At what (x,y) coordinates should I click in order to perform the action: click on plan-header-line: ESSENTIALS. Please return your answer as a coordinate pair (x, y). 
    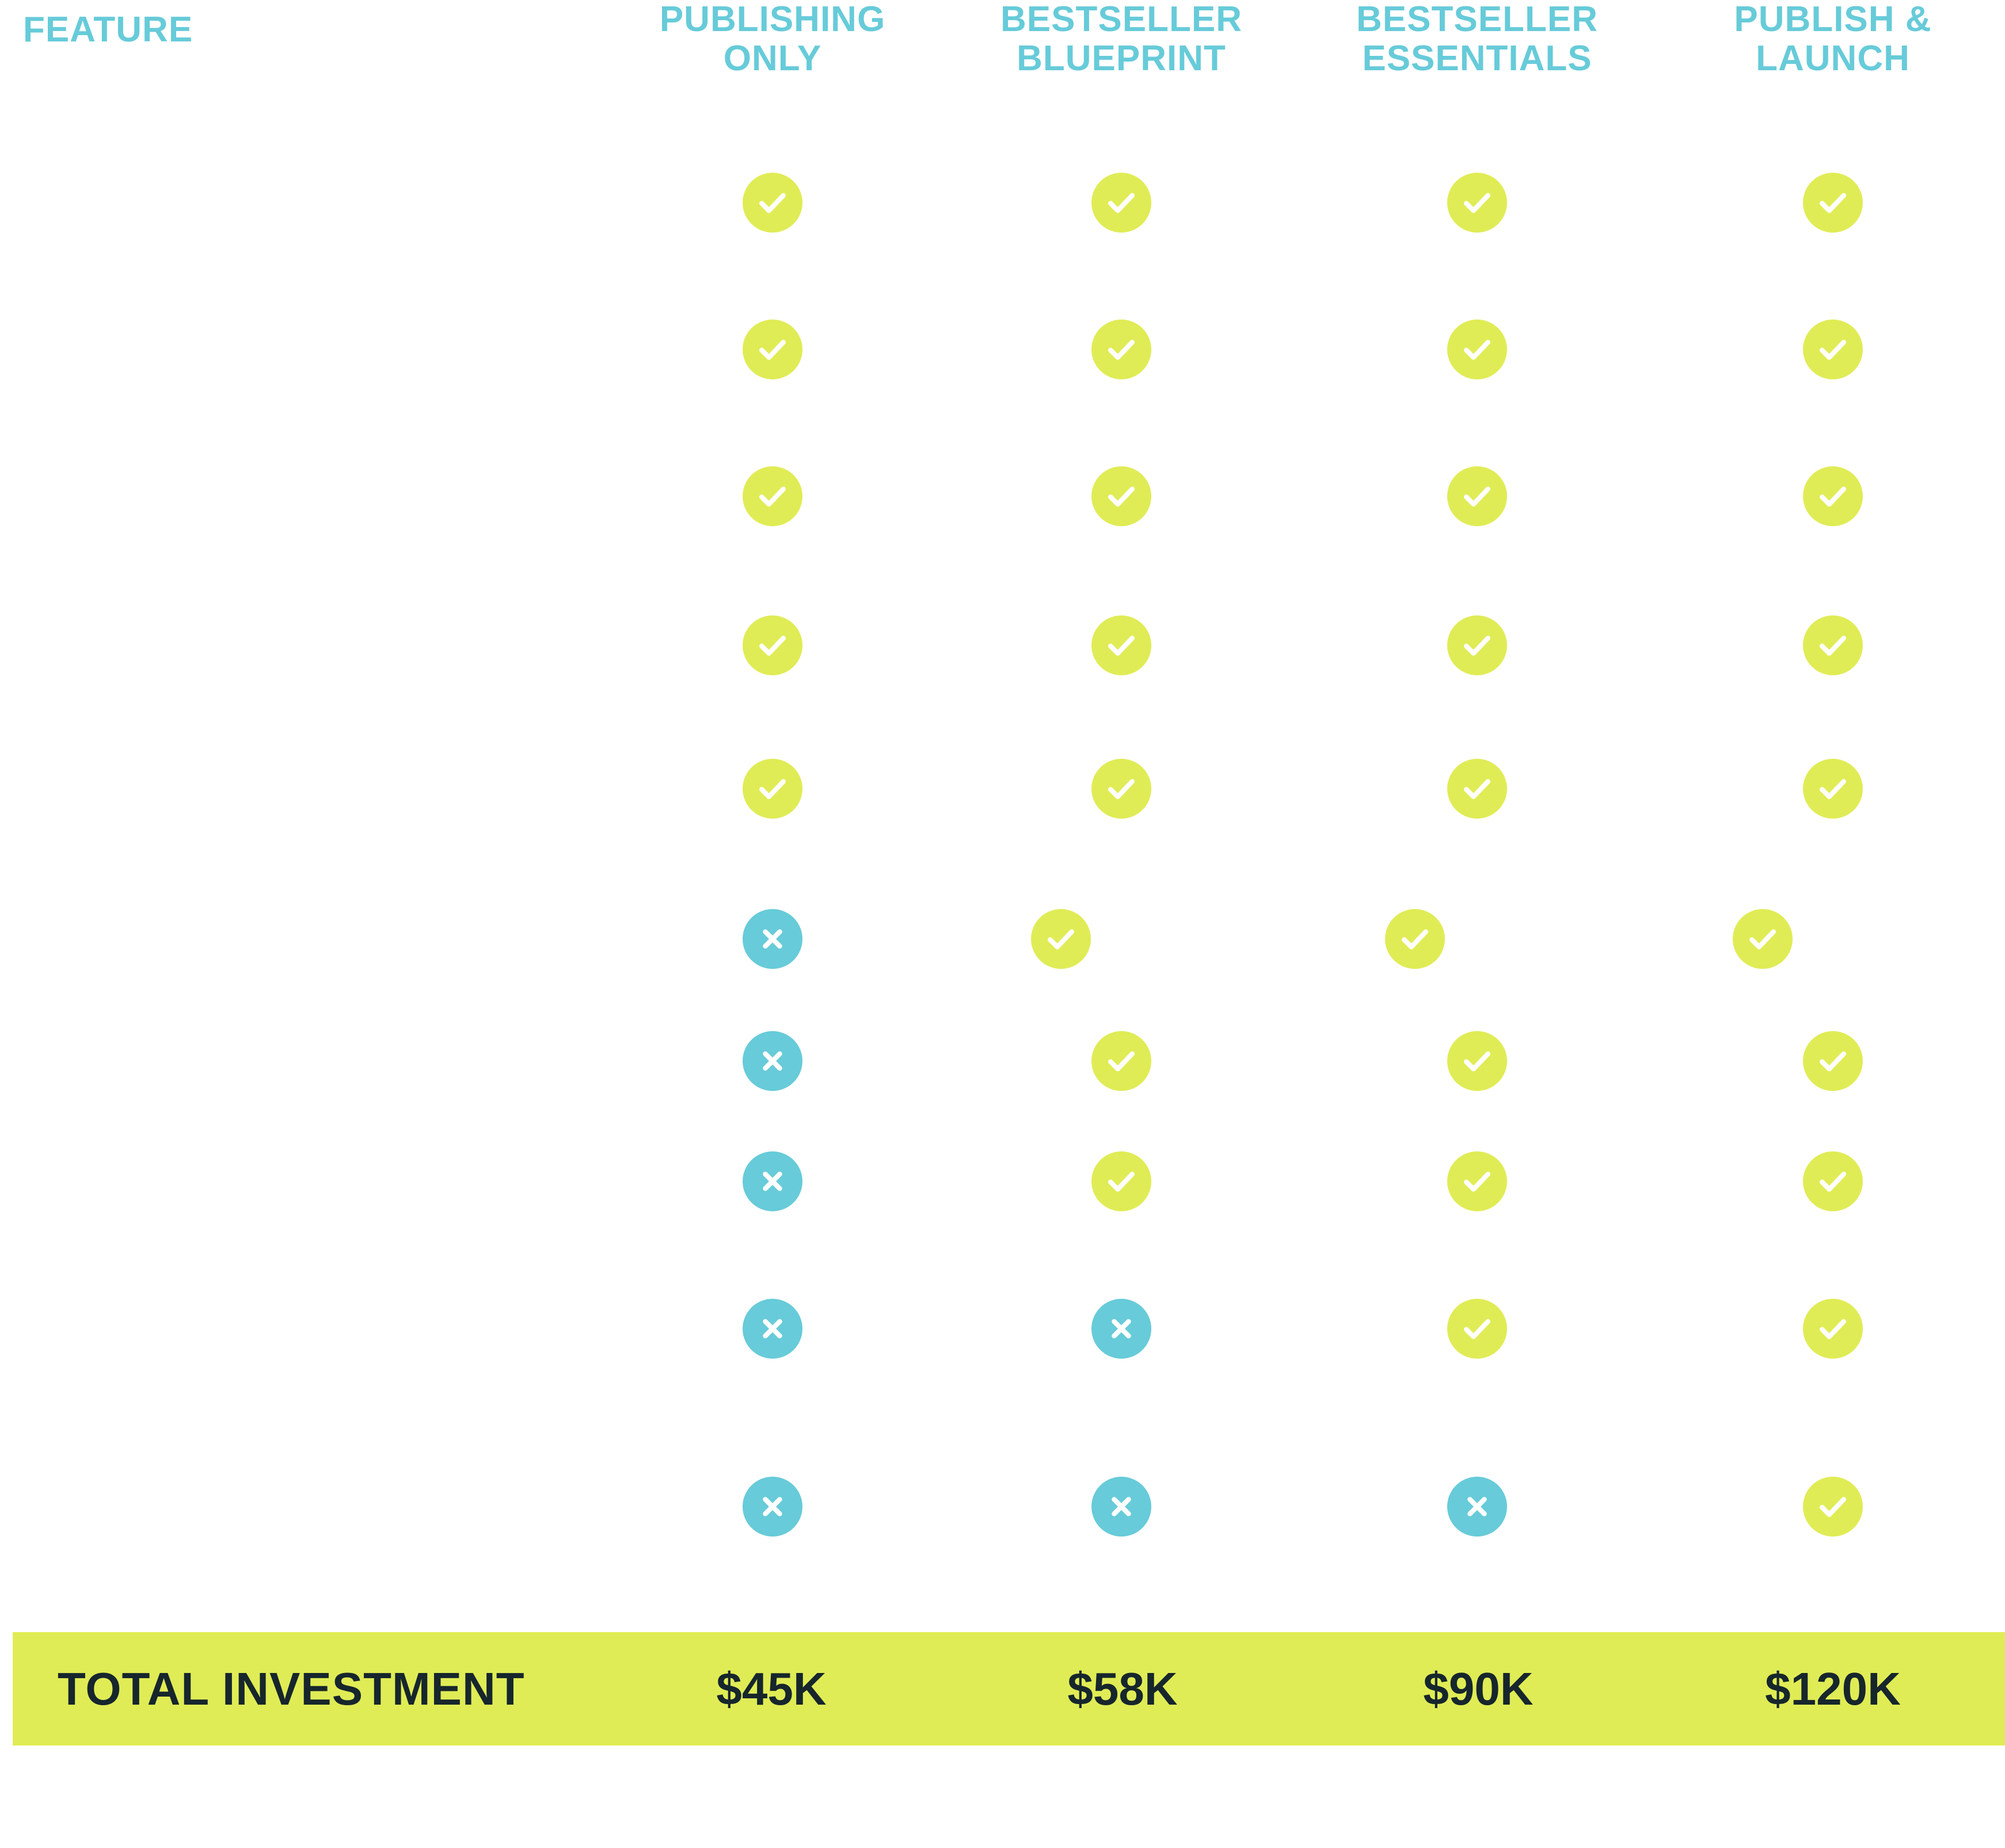
    Looking at the image, I should click on (1477, 59).